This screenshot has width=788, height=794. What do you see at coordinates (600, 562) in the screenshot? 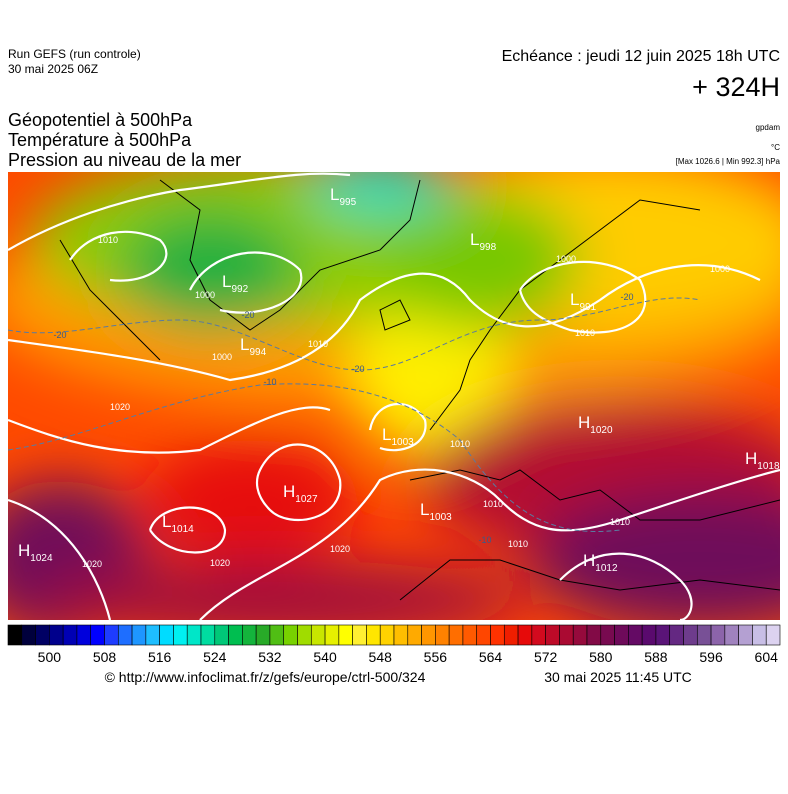
I see `pressure-center: H1012` at bounding box center [600, 562].